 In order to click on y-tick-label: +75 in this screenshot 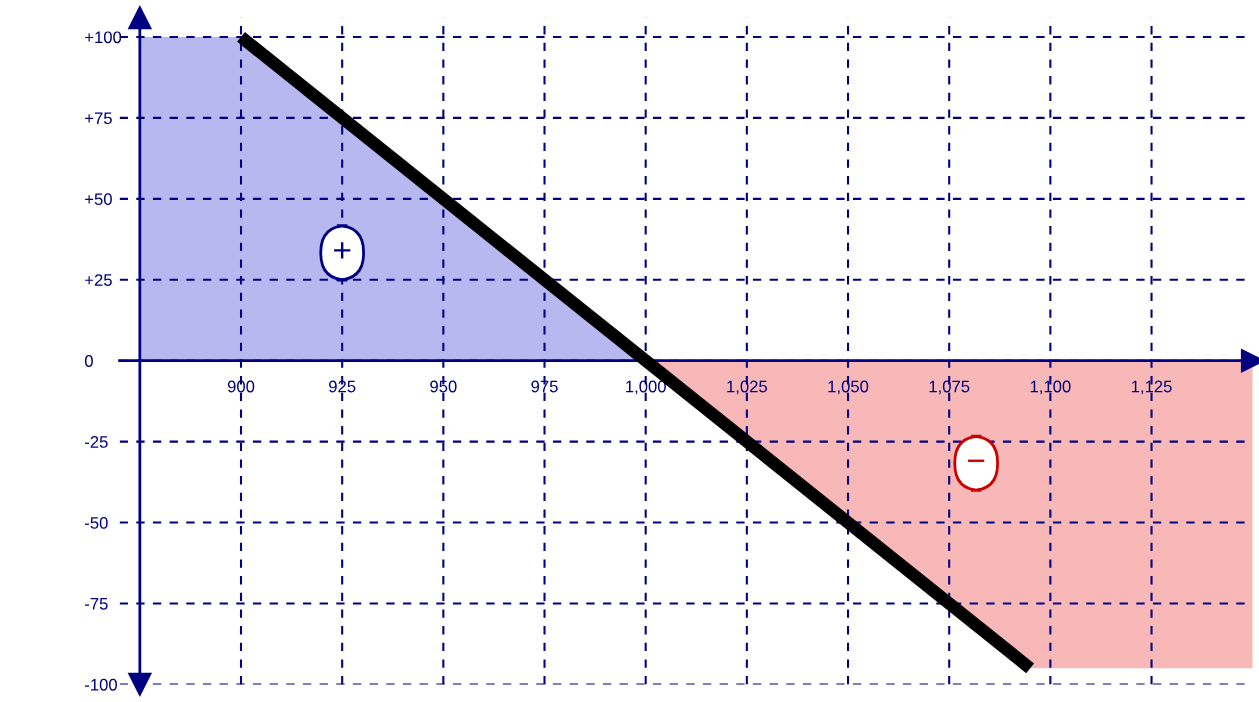, I will do `click(98, 118)`.